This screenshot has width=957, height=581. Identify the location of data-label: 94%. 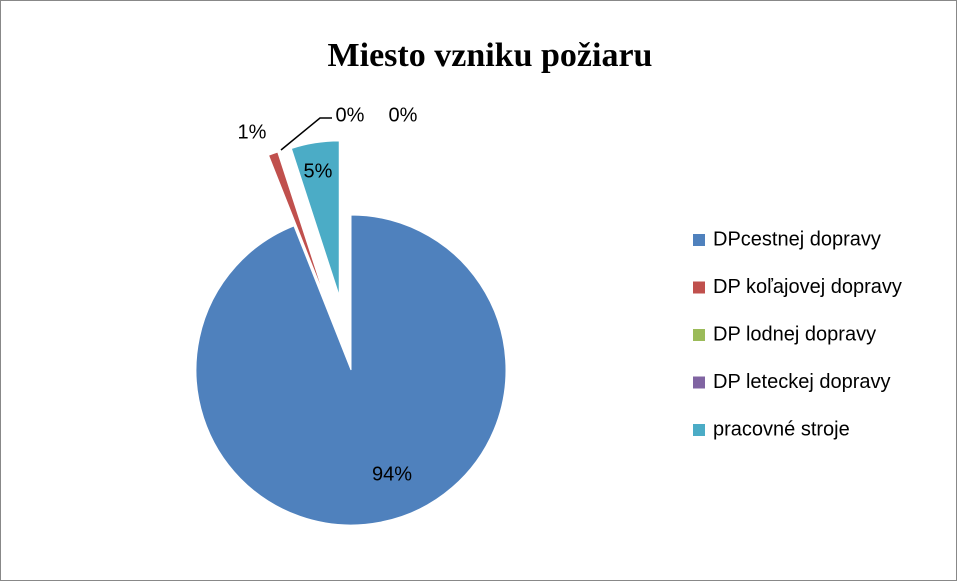
(392, 474).